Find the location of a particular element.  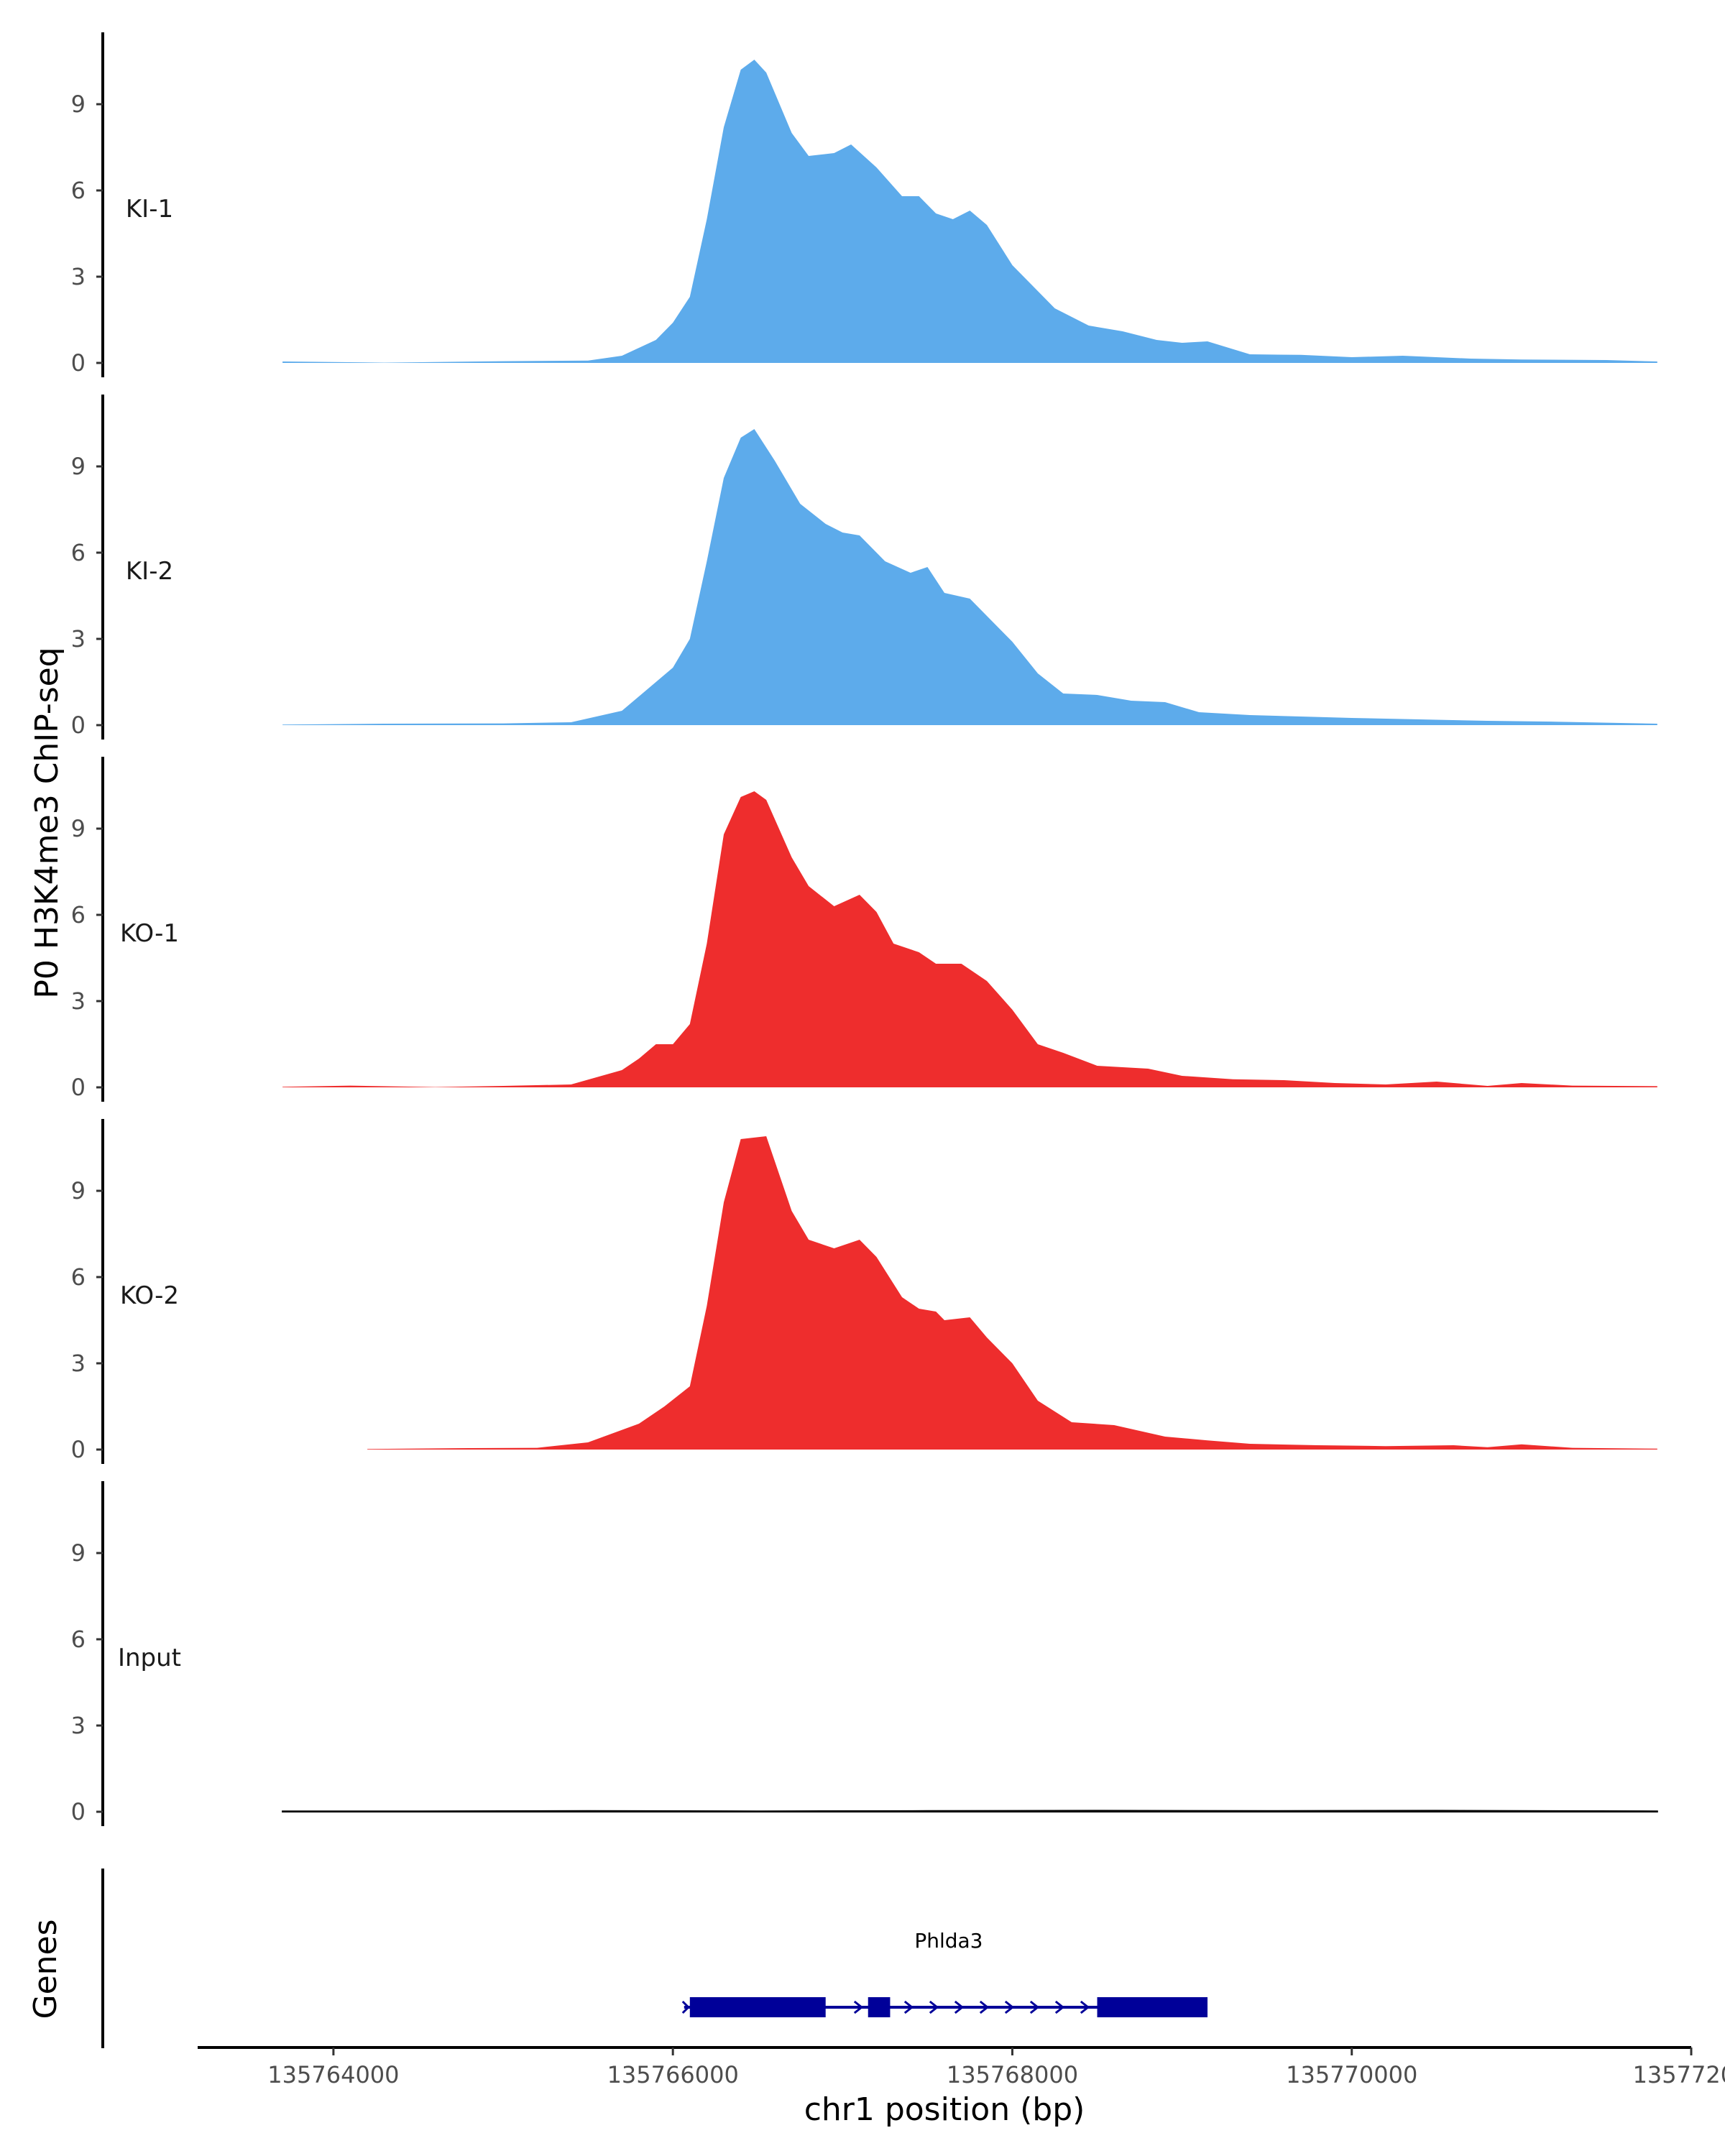

track-label: KO-1 is located at coordinates (149, 934).